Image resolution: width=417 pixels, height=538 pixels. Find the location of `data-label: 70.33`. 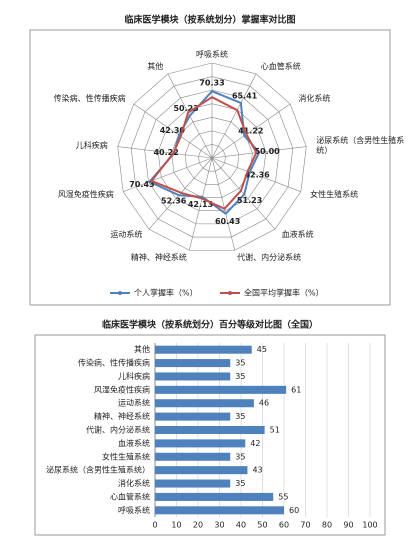

data-label: 70.33 is located at coordinates (211, 83).